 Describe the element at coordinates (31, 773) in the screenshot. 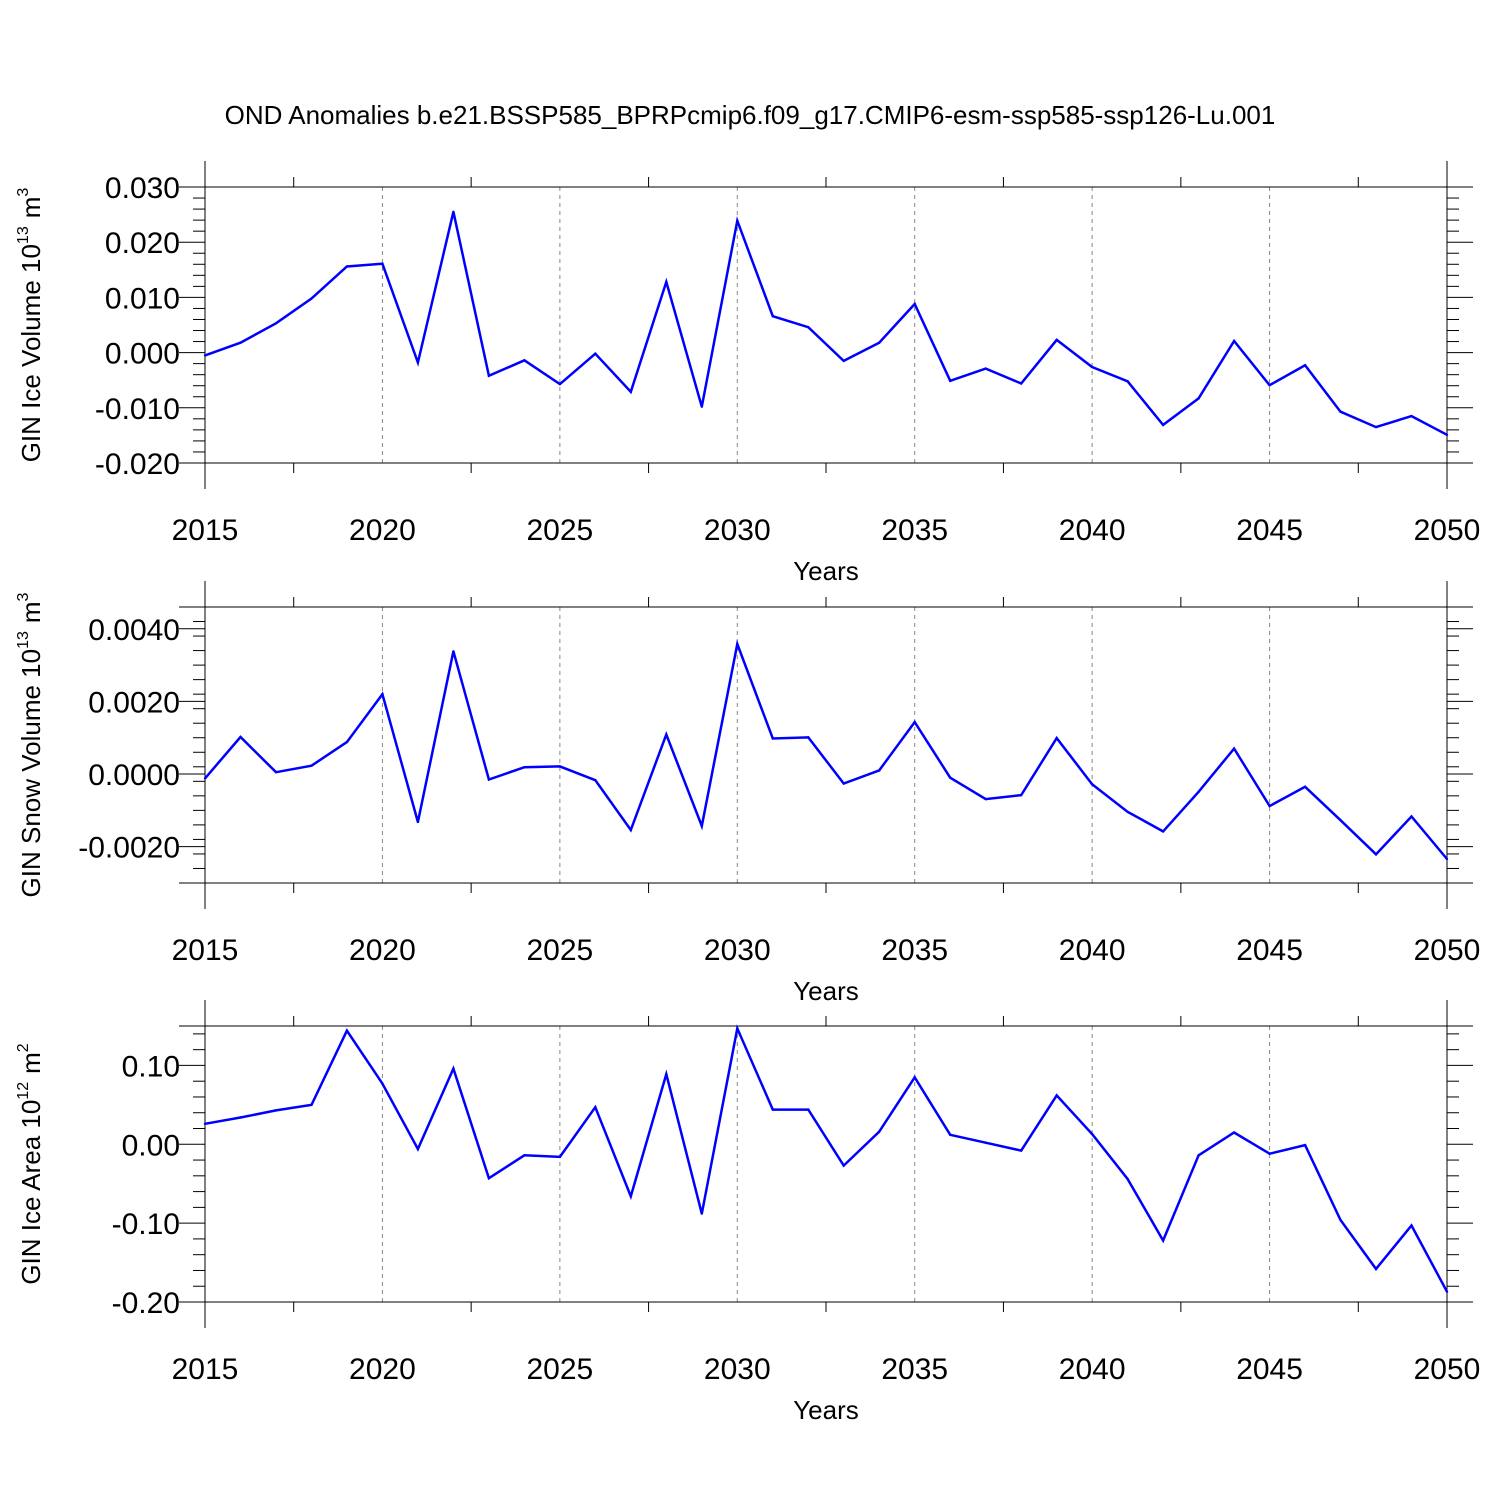

I see `y-axis-label-main: GIN Snow Volume 10` at that location.